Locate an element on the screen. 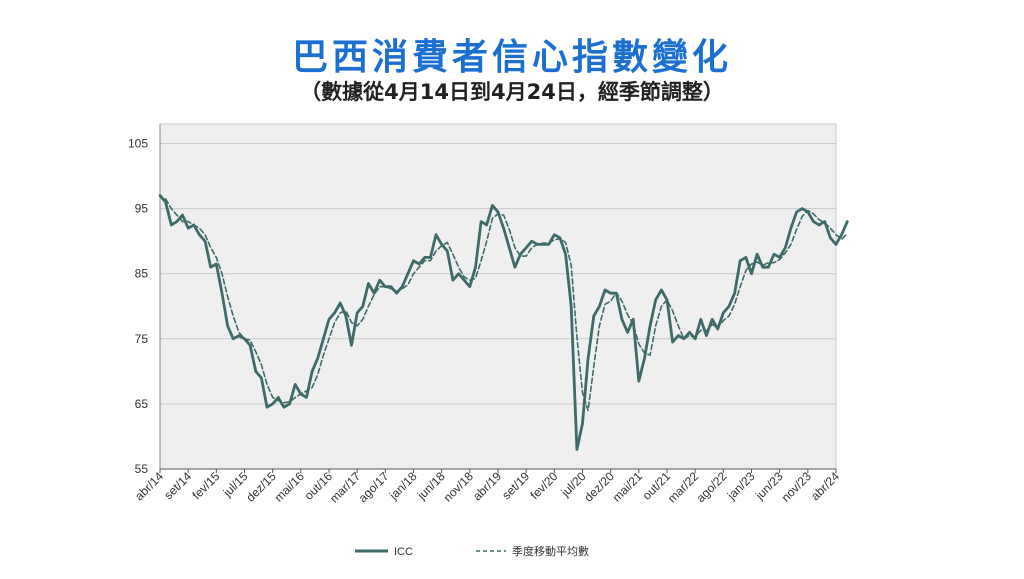  legend: ICC 季度移動平均數 is located at coordinates (472, 551).